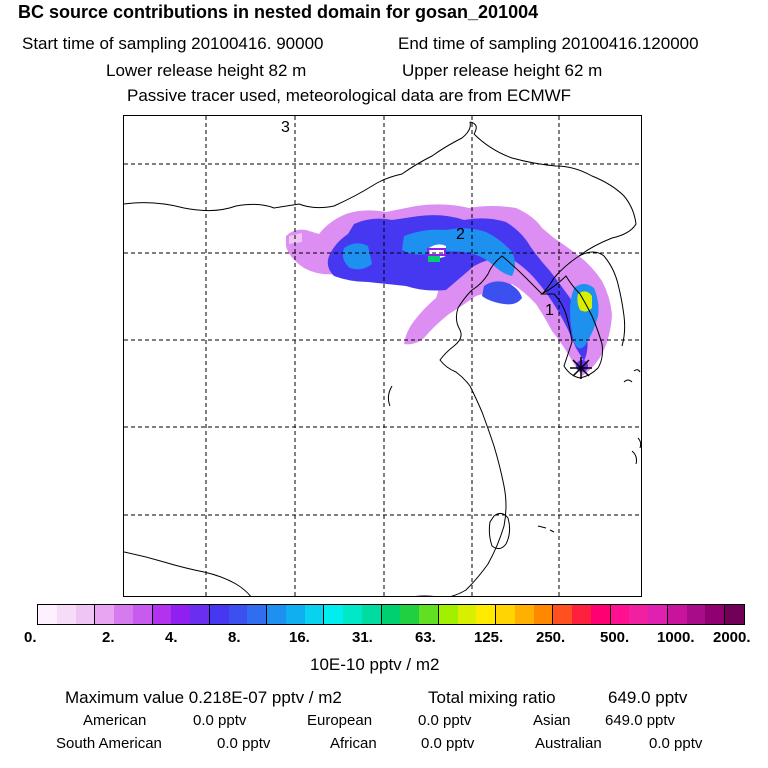  Describe the element at coordinates (551, 637) in the screenshot. I see `colorbar-tick: 250.` at that location.